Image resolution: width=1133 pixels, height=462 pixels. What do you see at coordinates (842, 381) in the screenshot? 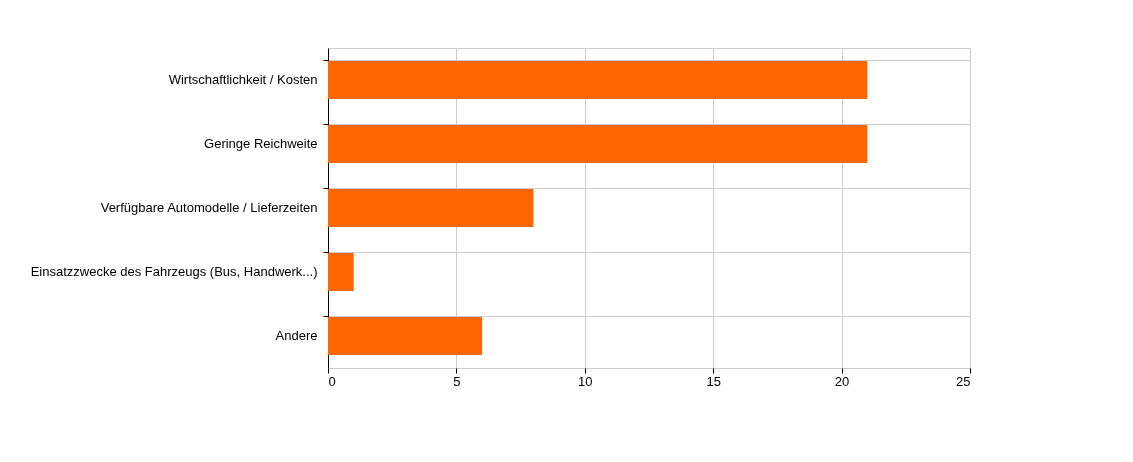
I see `x-tick-label: 20` at bounding box center [842, 381].